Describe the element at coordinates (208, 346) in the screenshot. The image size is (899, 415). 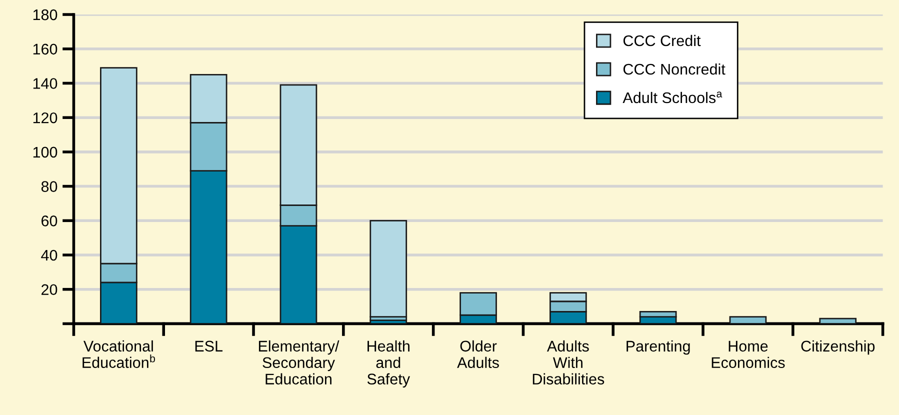
I see `x-tick-label: ESL` at that location.